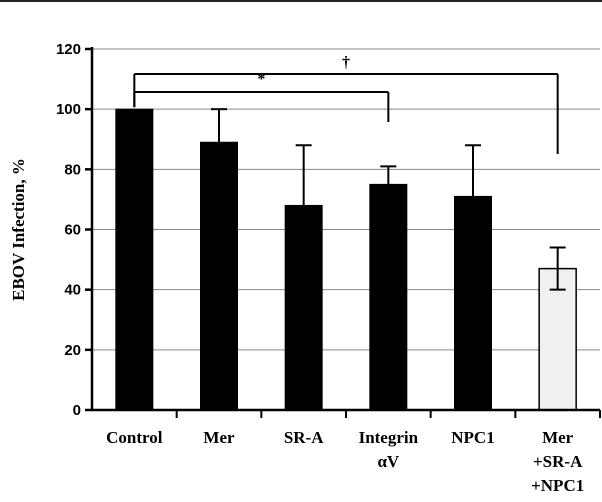 The width and height of the screenshot is (602, 502). Describe the element at coordinates (388, 461) in the screenshot. I see `x-category-label: αV` at that location.